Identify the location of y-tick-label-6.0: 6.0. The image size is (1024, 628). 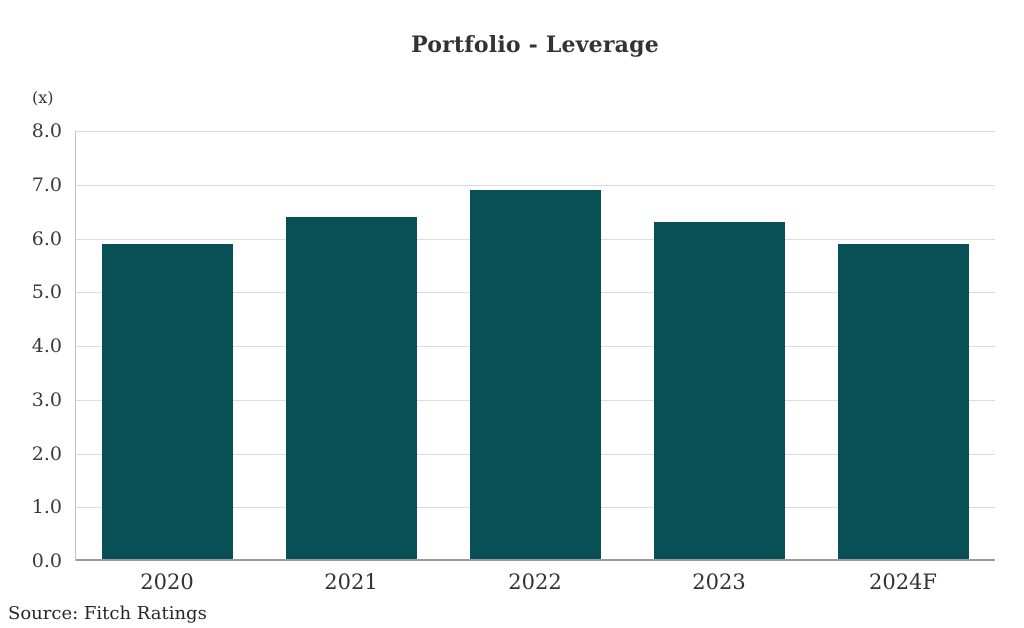
(46, 238).